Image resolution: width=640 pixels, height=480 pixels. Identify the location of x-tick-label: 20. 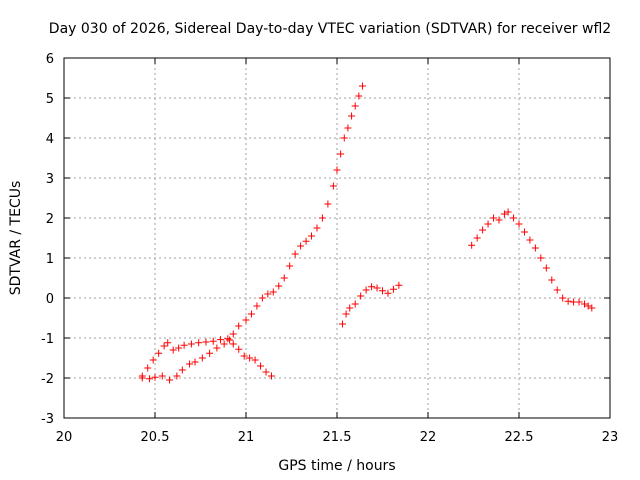
(64, 437).